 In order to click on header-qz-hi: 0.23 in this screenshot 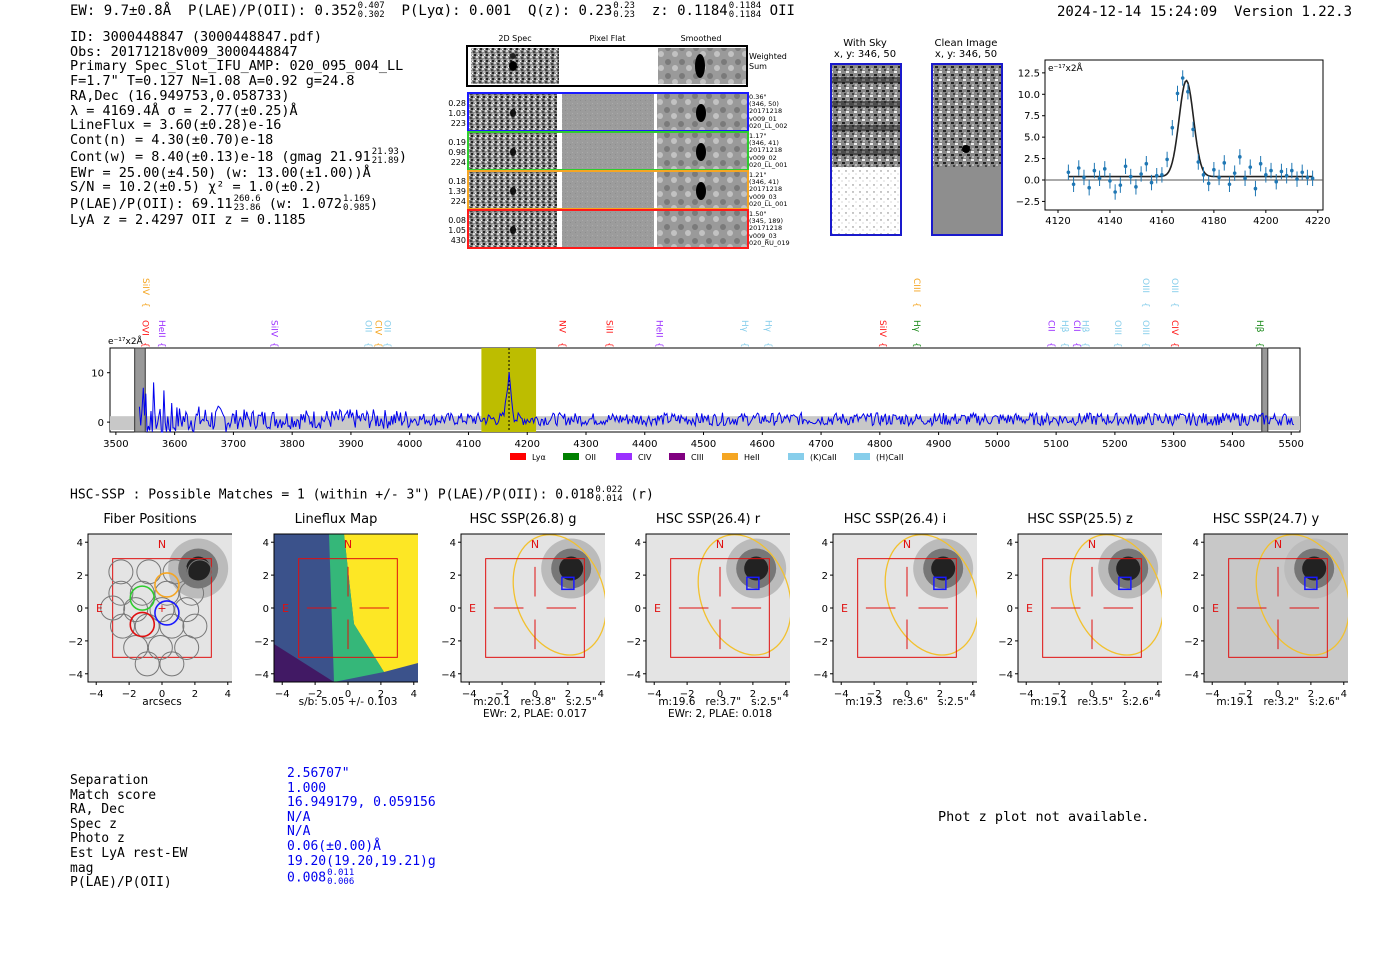, I will do `click(624, 6)`.